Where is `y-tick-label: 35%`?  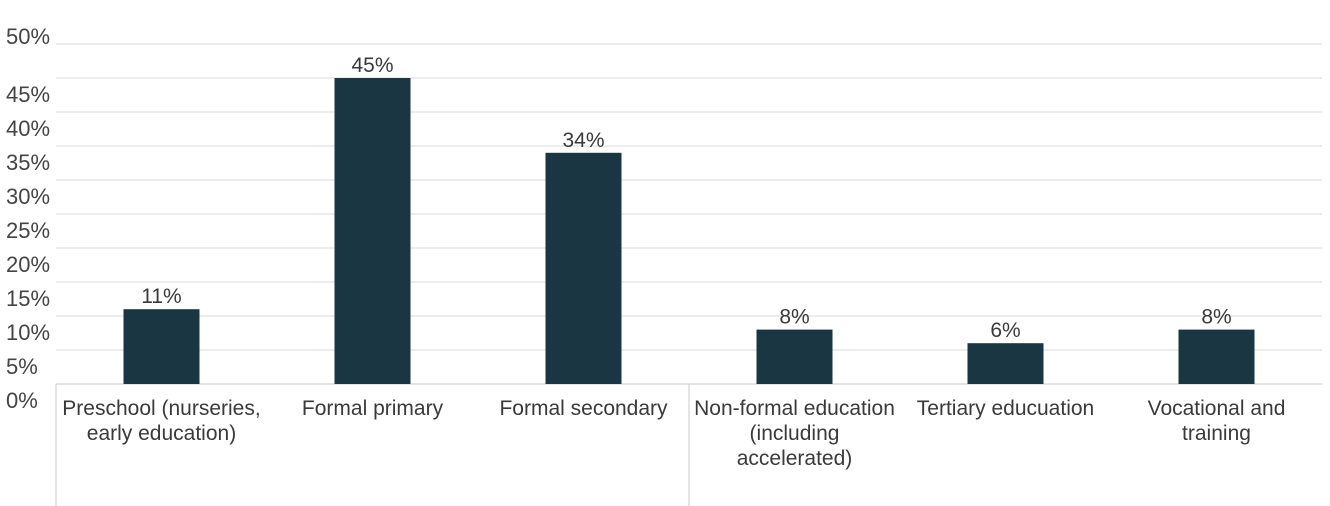
y-tick-label: 35% is located at coordinates (28, 162).